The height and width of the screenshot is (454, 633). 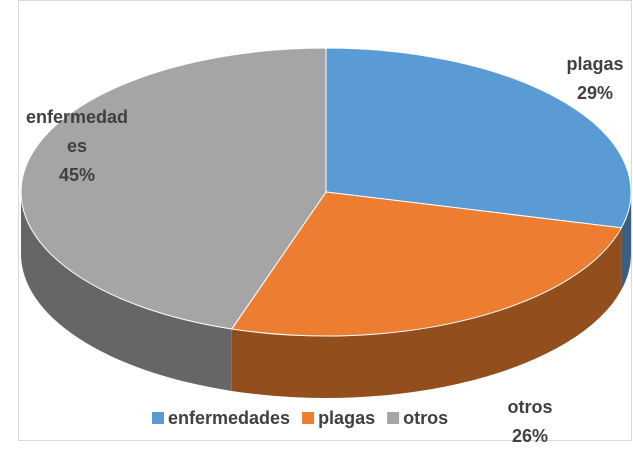 I want to click on data-label-name: otros, so click(x=530, y=407).